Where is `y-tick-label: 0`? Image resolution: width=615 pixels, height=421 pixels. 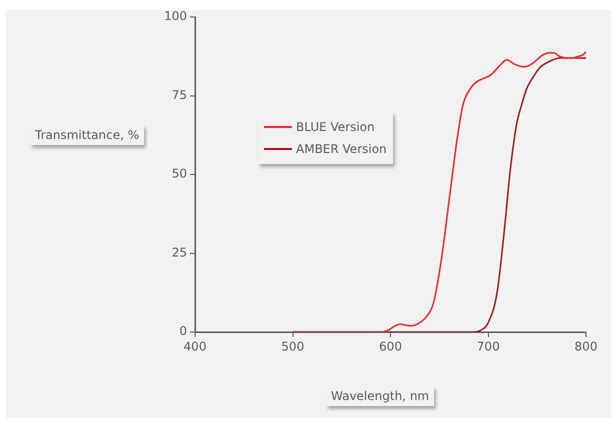 y-tick-label: 0 is located at coordinates (183, 331).